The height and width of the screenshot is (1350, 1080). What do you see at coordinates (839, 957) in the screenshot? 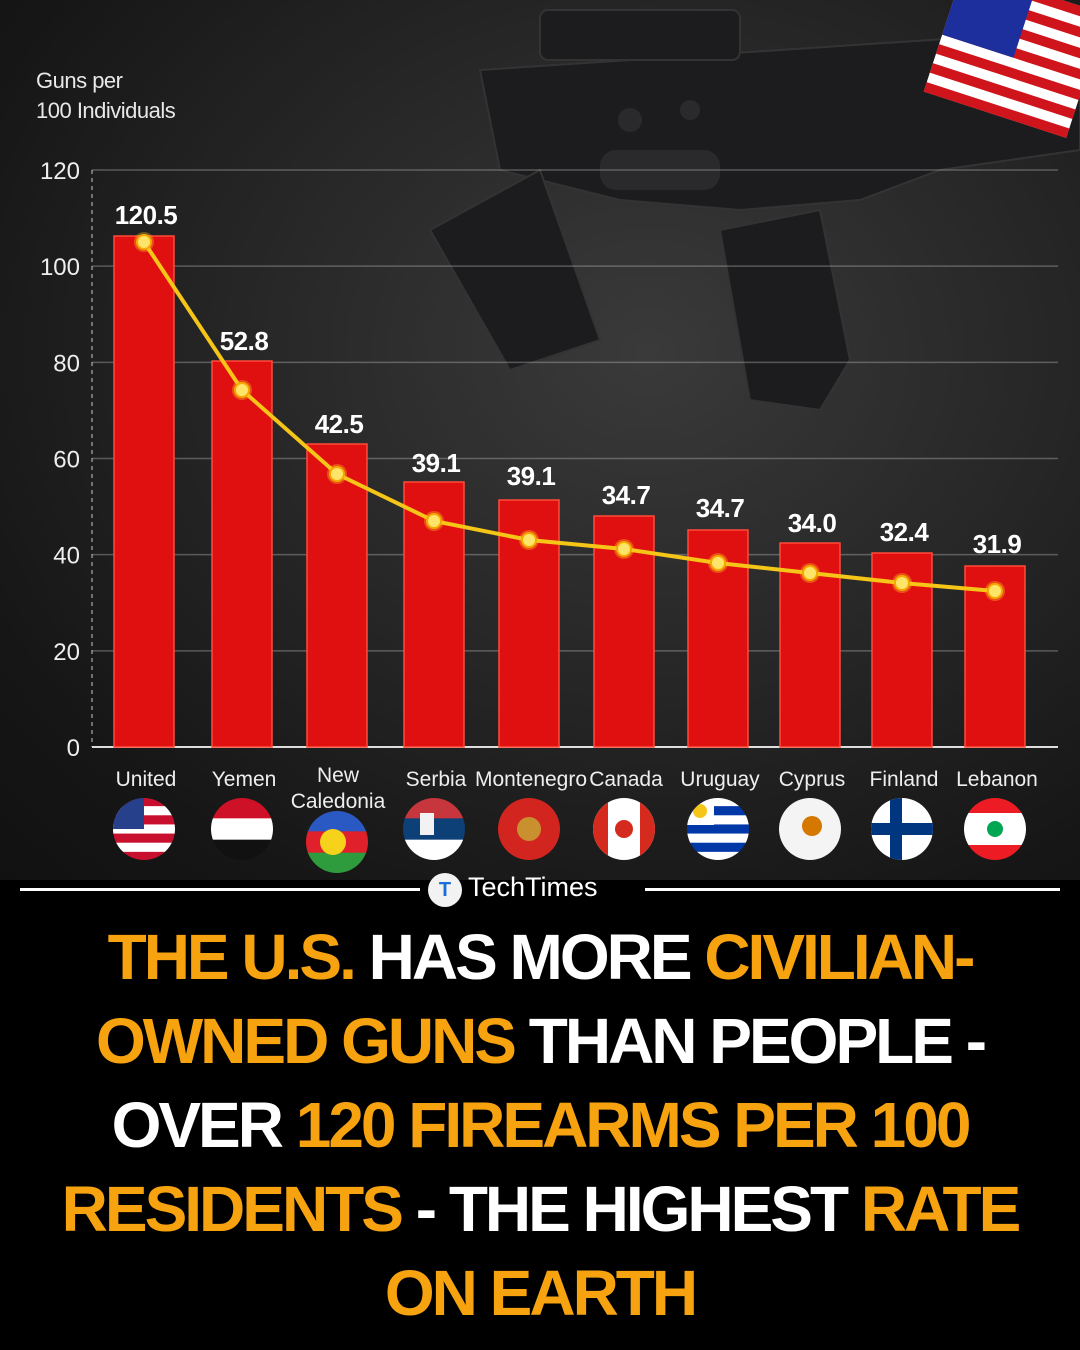
I see `headline-segment: CIVILIAN-` at bounding box center [839, 957].